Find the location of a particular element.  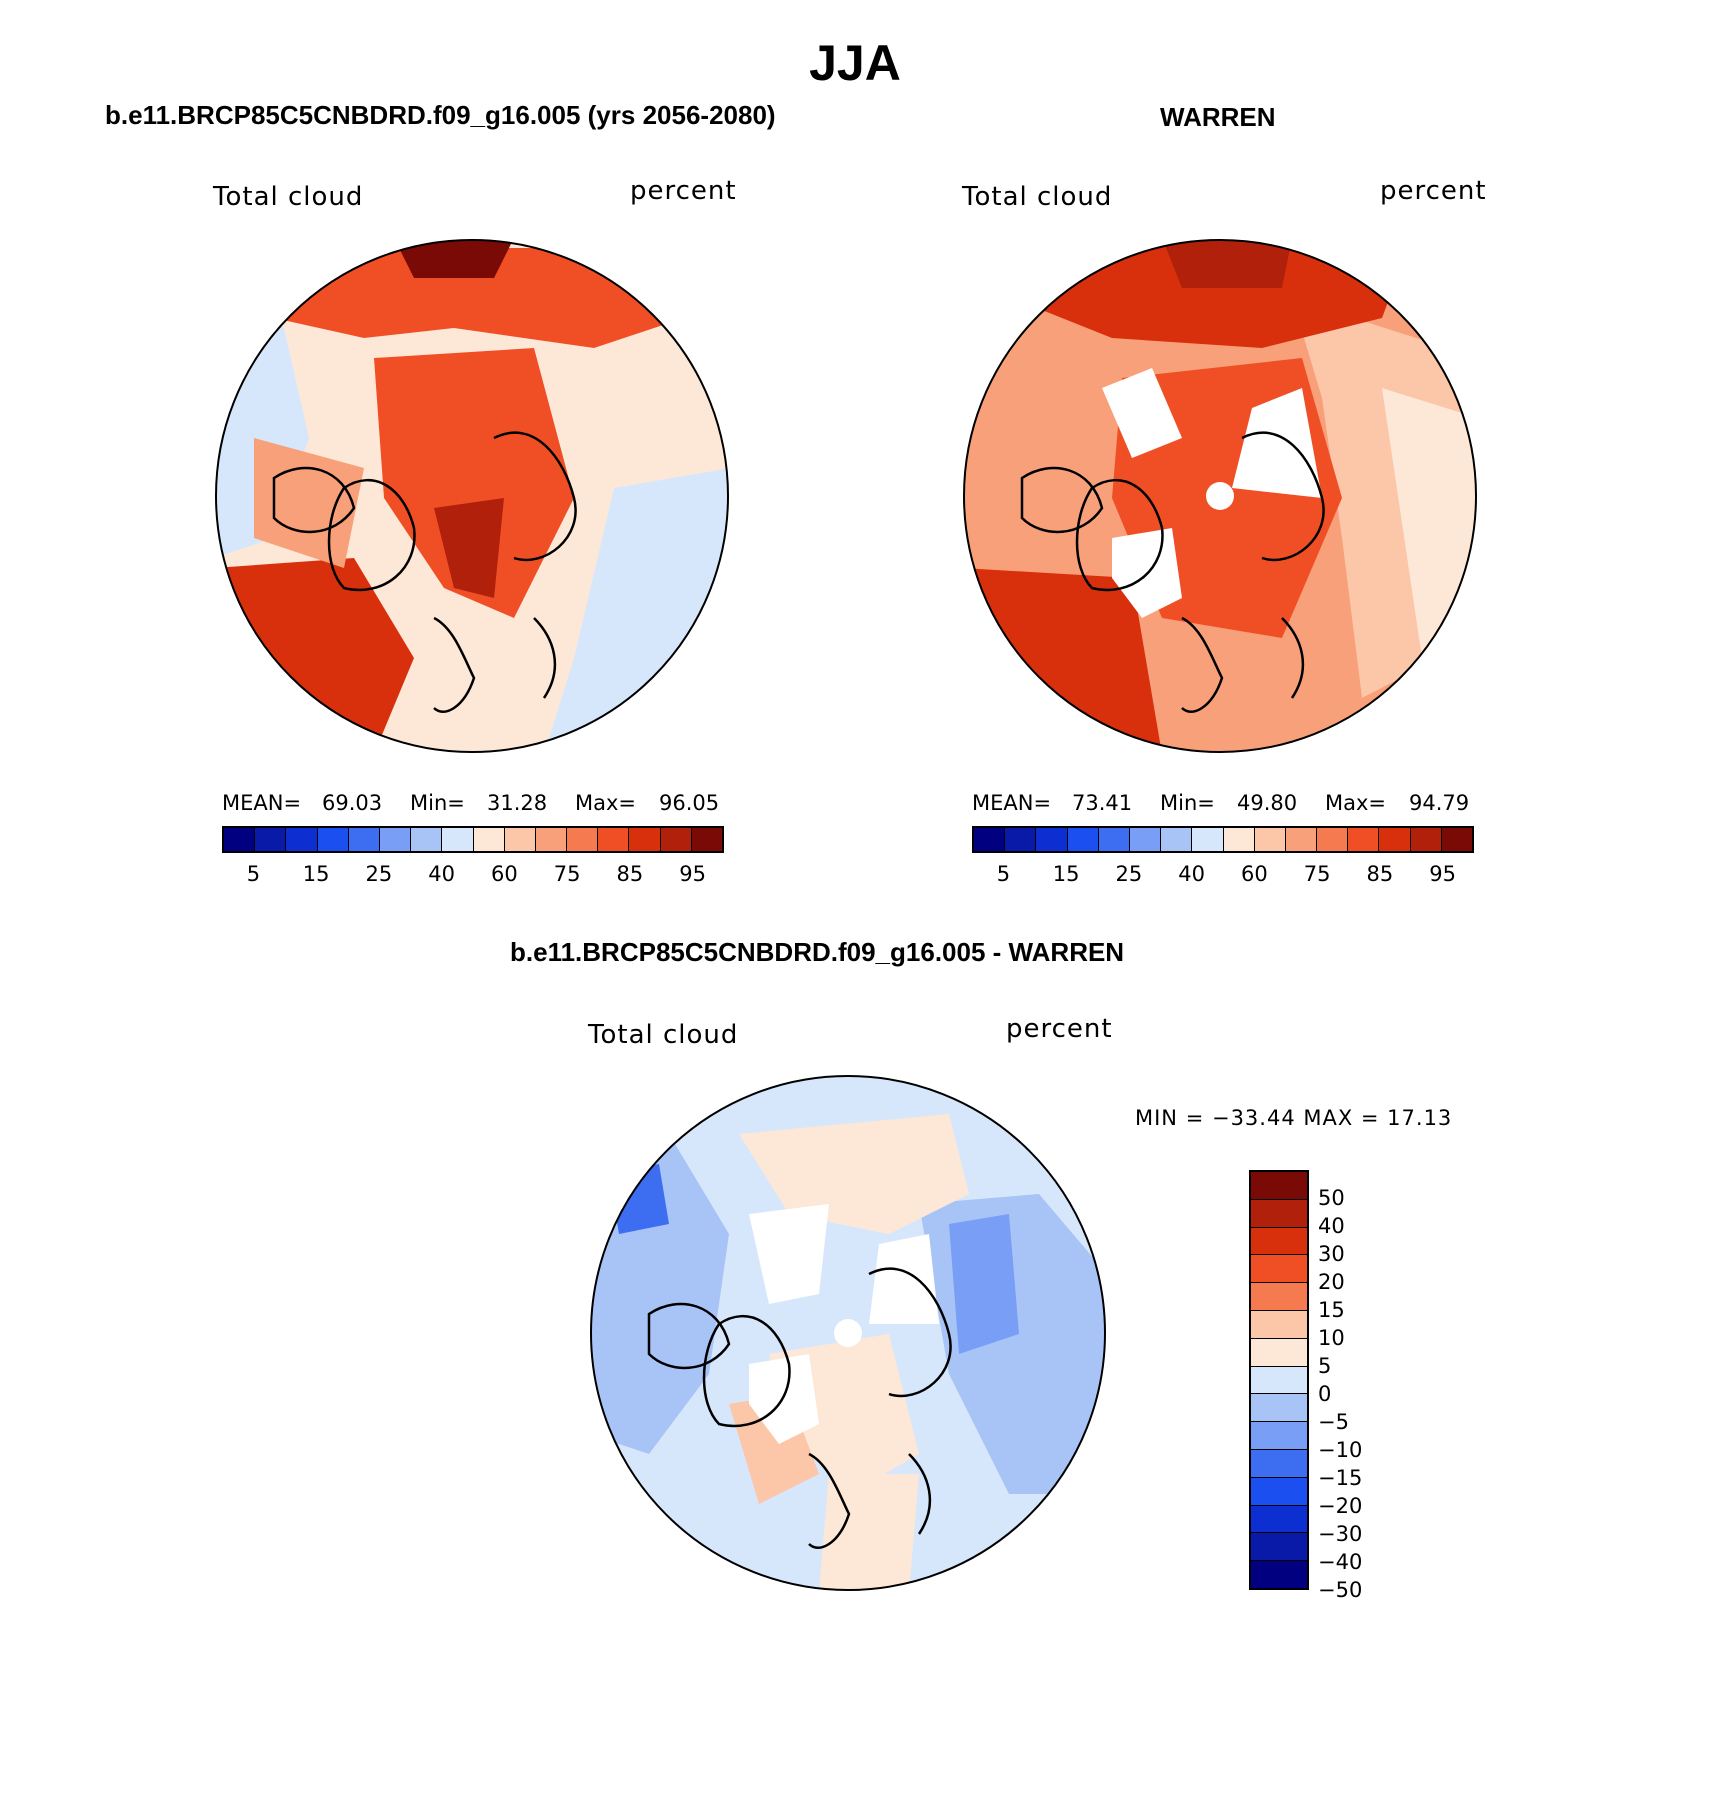

panel2-colorbar-tick-label: 60 is located at coordinates (1254, 874).